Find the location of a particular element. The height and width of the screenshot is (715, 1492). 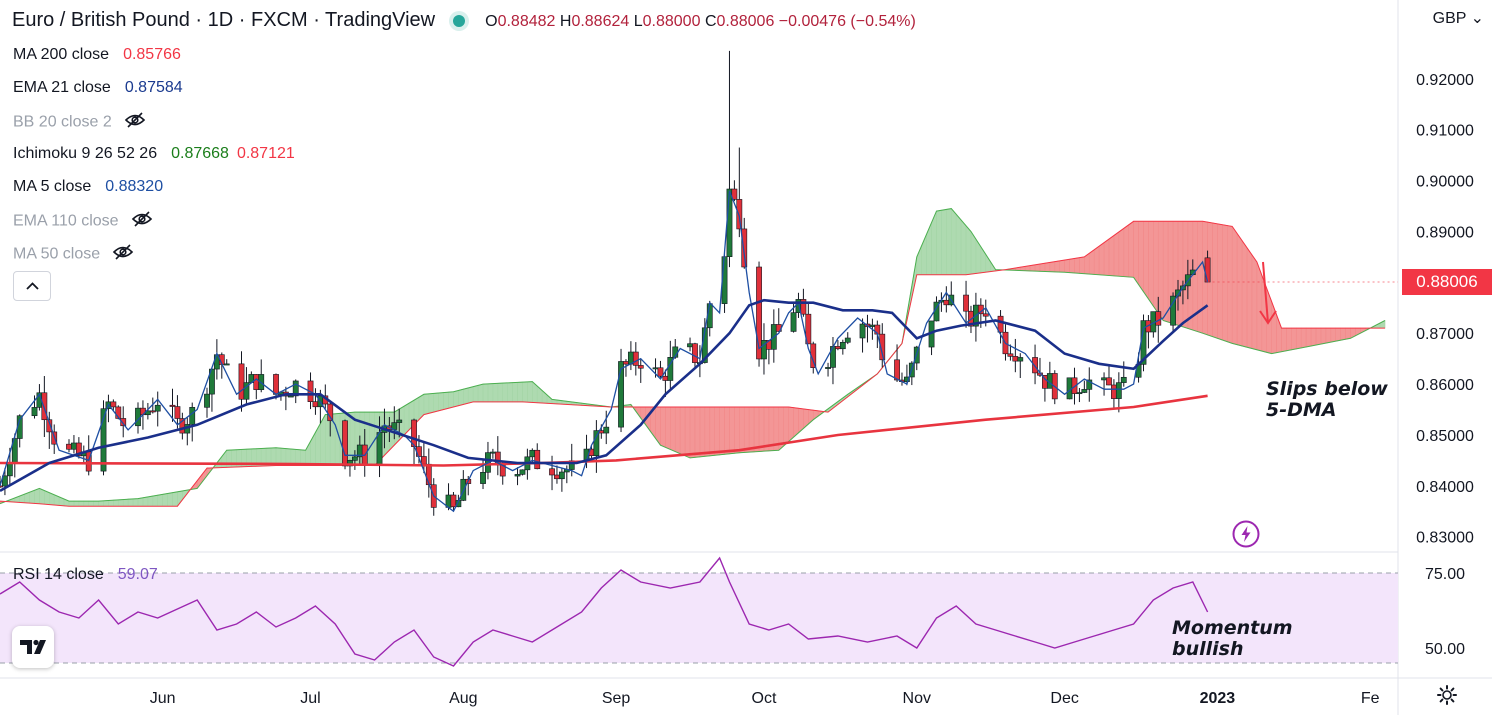

price-tick-label: 0.85000 is located at coordinates (1445, 436).